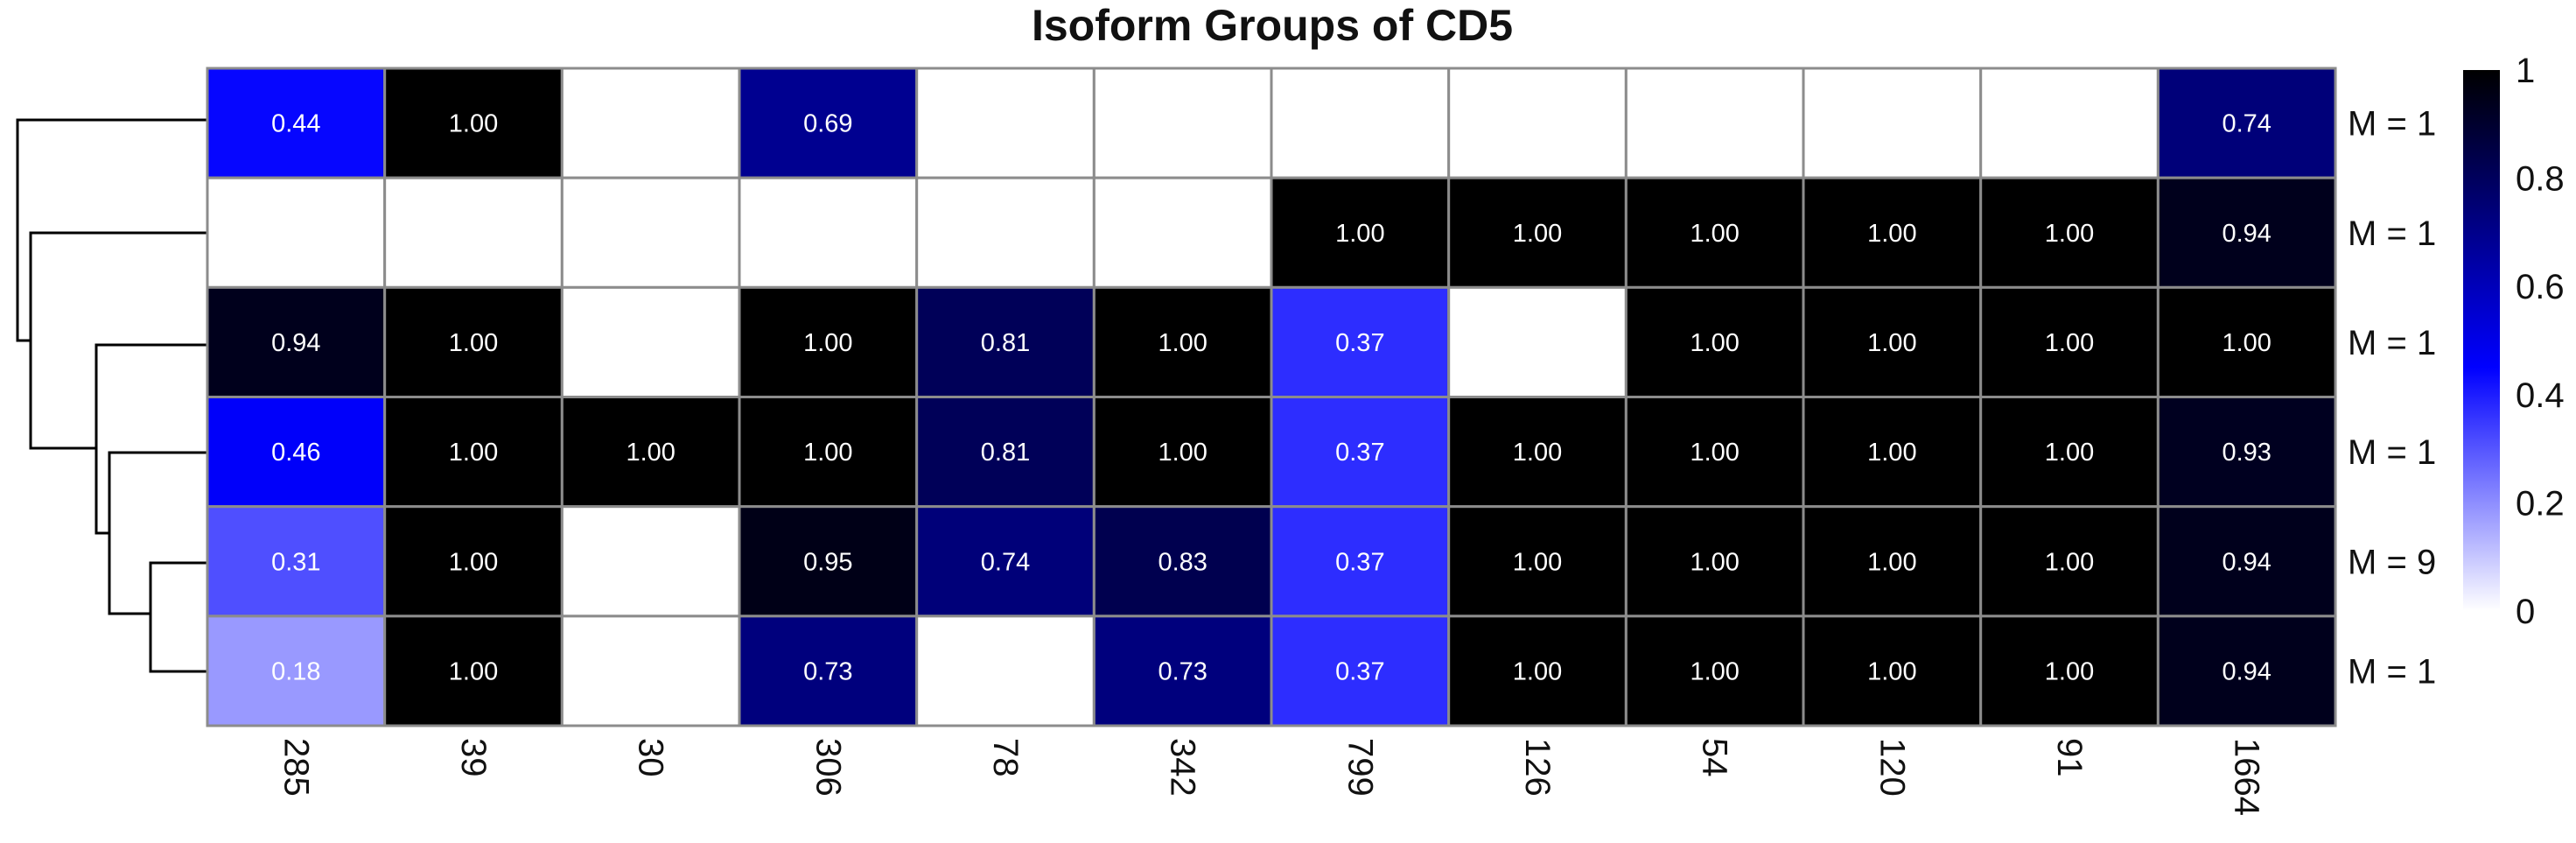  I want to click on cell-value-label: 0.46, so click(295, 453).